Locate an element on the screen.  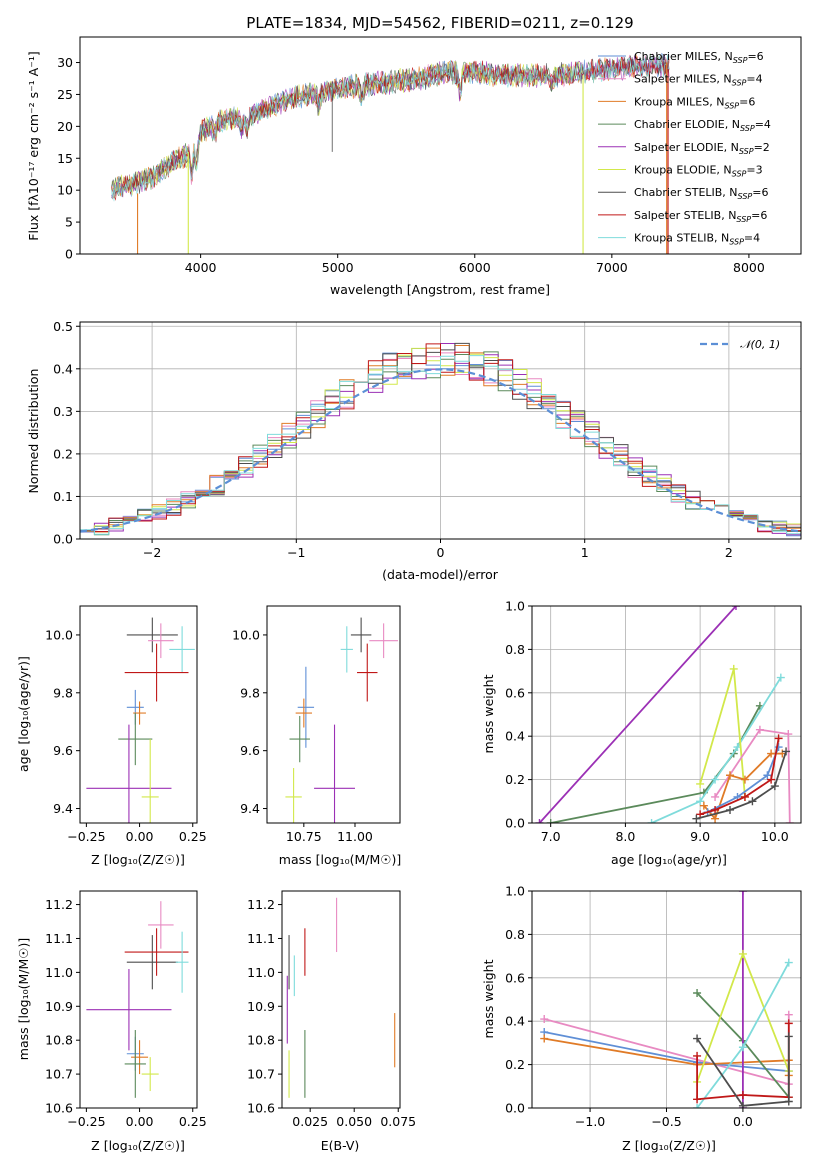
legend-label: Chabrier STELIB, NSSP=6 is located at coordinates (701, 193).